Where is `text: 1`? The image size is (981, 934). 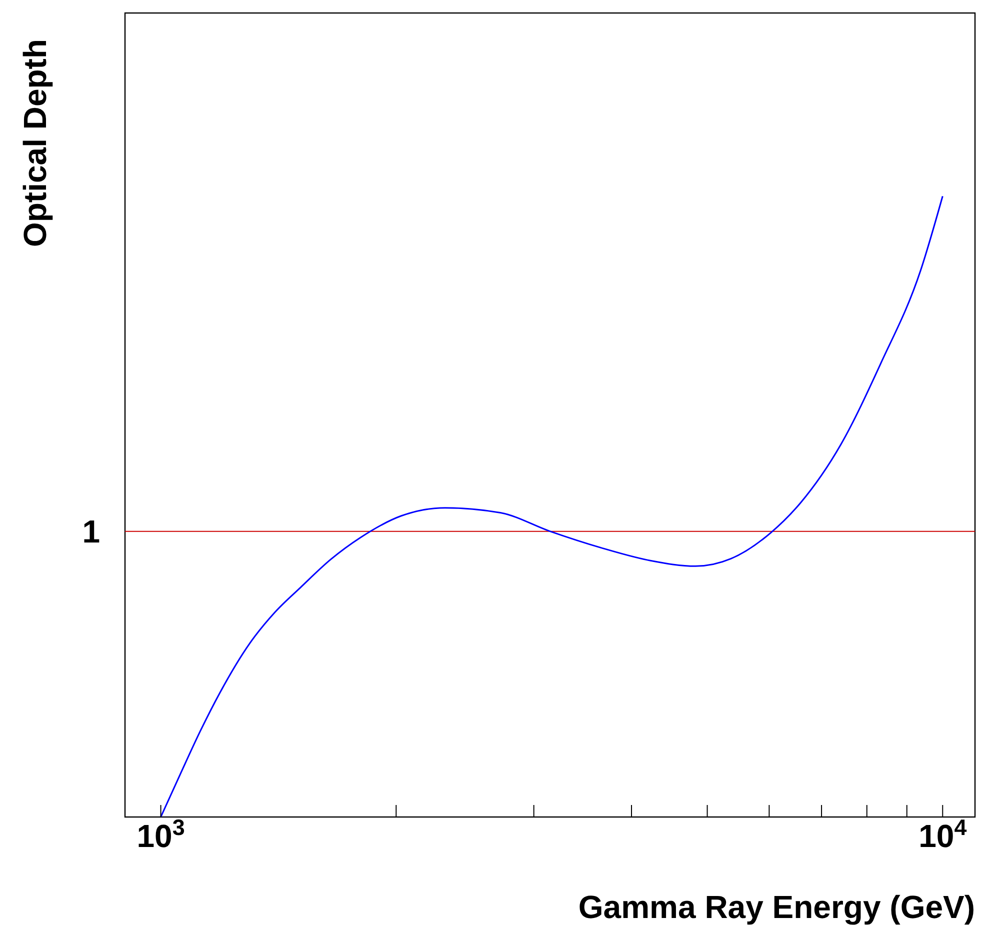 text: 1 is located at coordinates (91, 531).